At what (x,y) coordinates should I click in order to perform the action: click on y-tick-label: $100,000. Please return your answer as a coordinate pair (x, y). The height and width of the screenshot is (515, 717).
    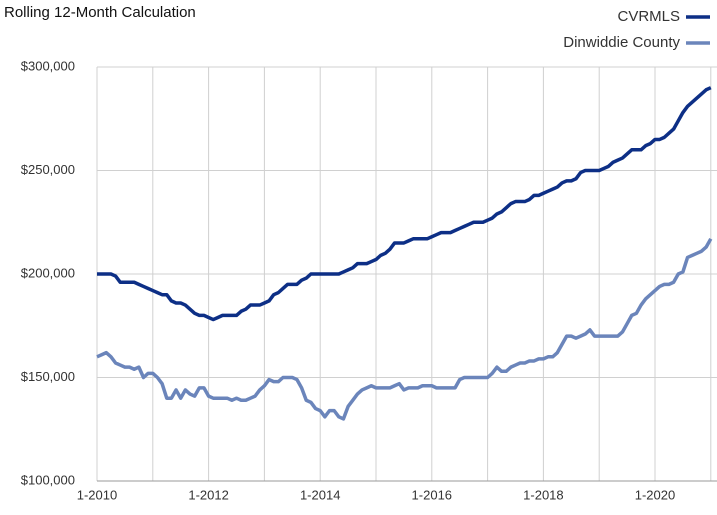
    Looking at the image, I should click on (48, 479).